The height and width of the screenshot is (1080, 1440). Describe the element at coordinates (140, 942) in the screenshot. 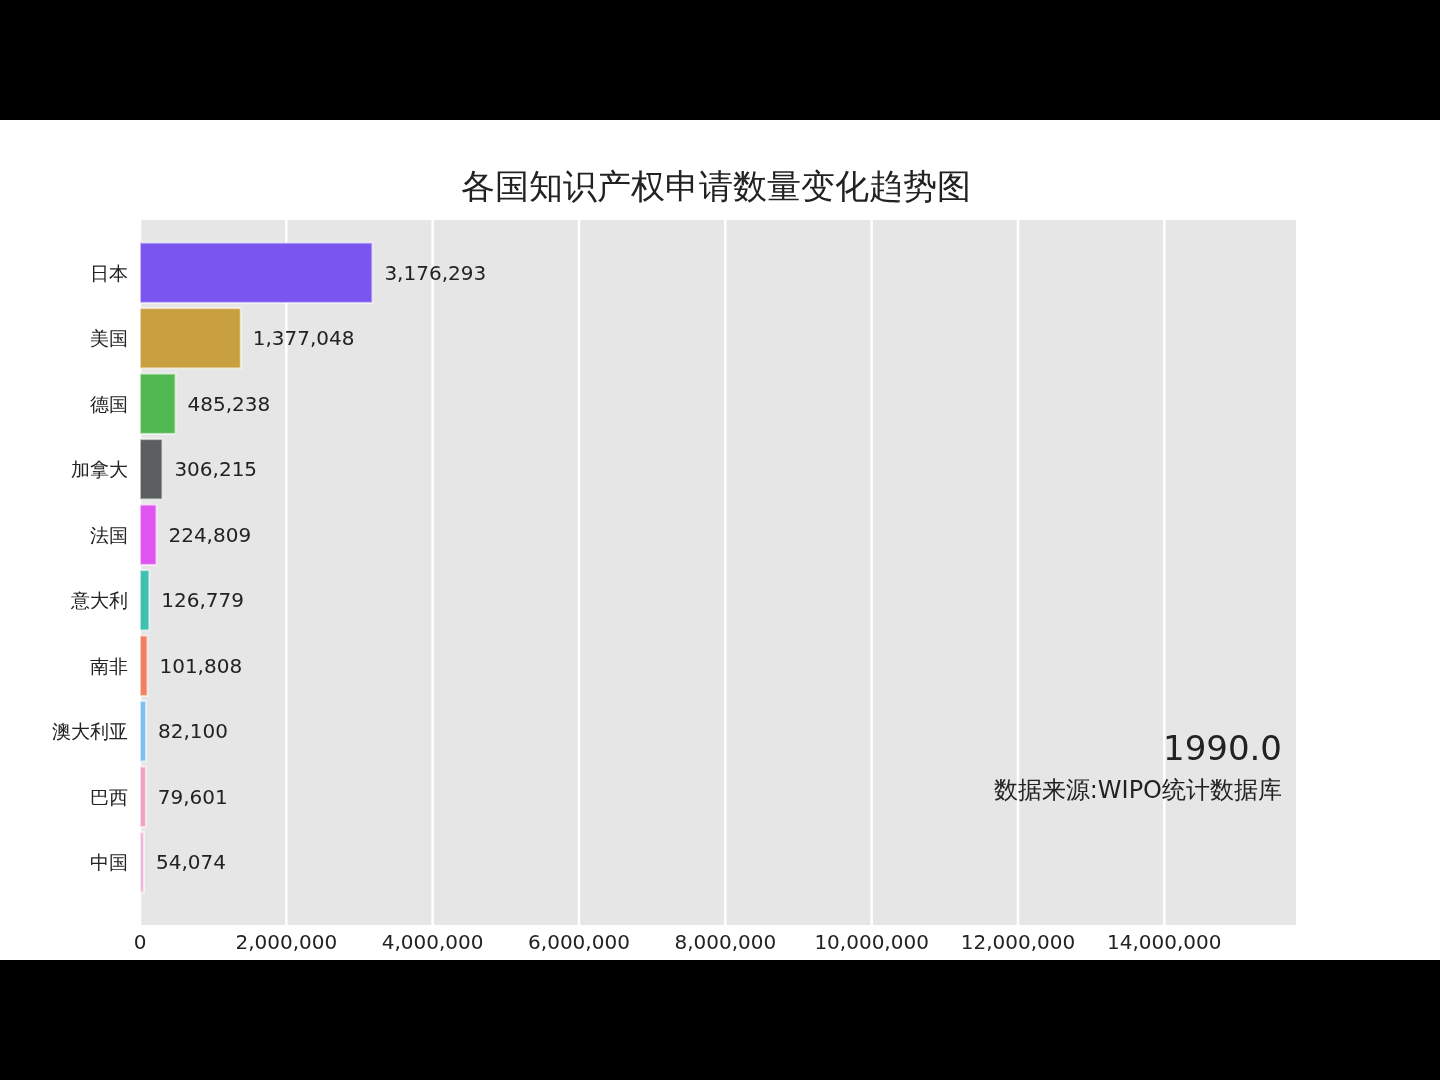

I see `x-tick-label: 0` at that location.